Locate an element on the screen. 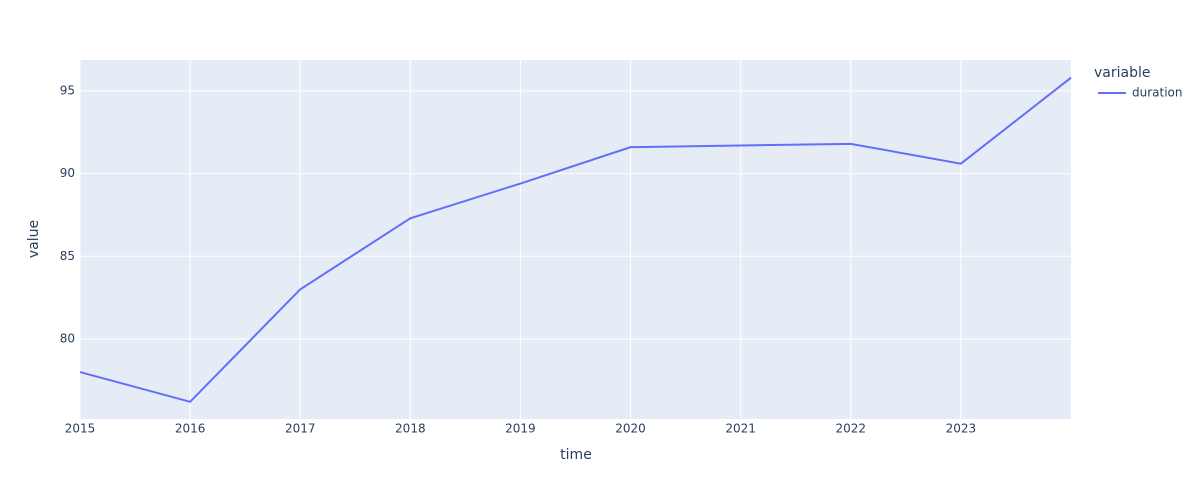 This screenshot has height=500, width=1200. x-tick-label: 2016 is located at coordinates (190, 429).